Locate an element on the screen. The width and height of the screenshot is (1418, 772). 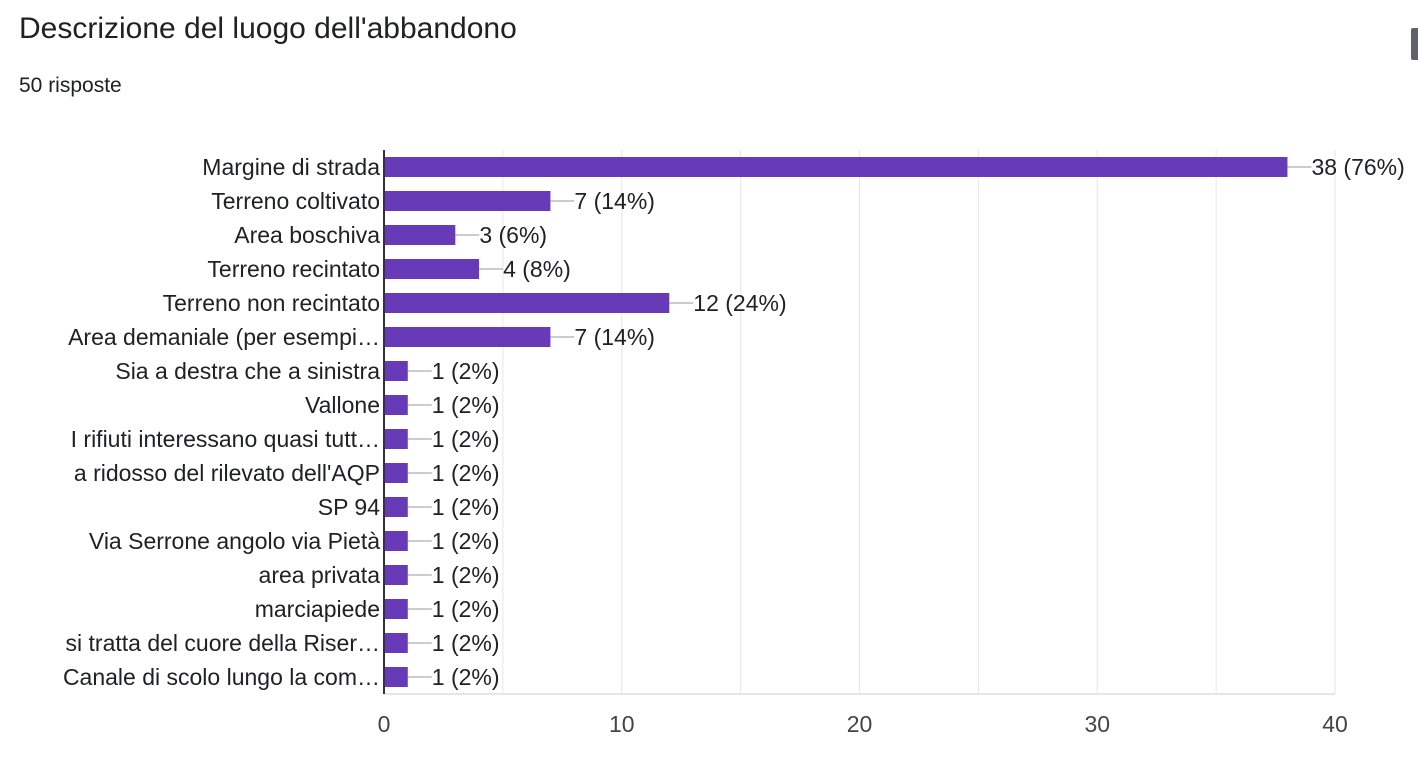
category-label: Area boschiva is located at coordinates (307, 235).